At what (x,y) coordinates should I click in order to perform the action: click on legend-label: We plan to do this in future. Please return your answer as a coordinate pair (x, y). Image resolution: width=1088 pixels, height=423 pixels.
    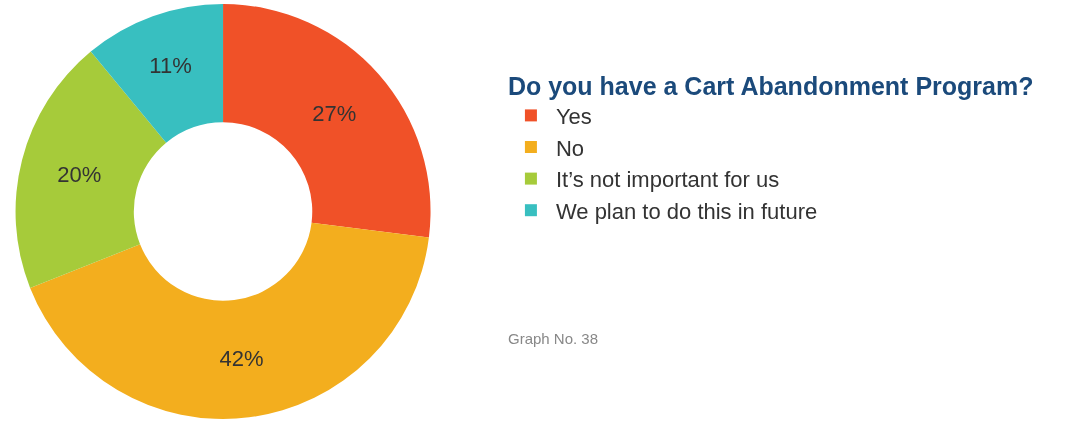
    Looking at the image, I should click on (686, 211).